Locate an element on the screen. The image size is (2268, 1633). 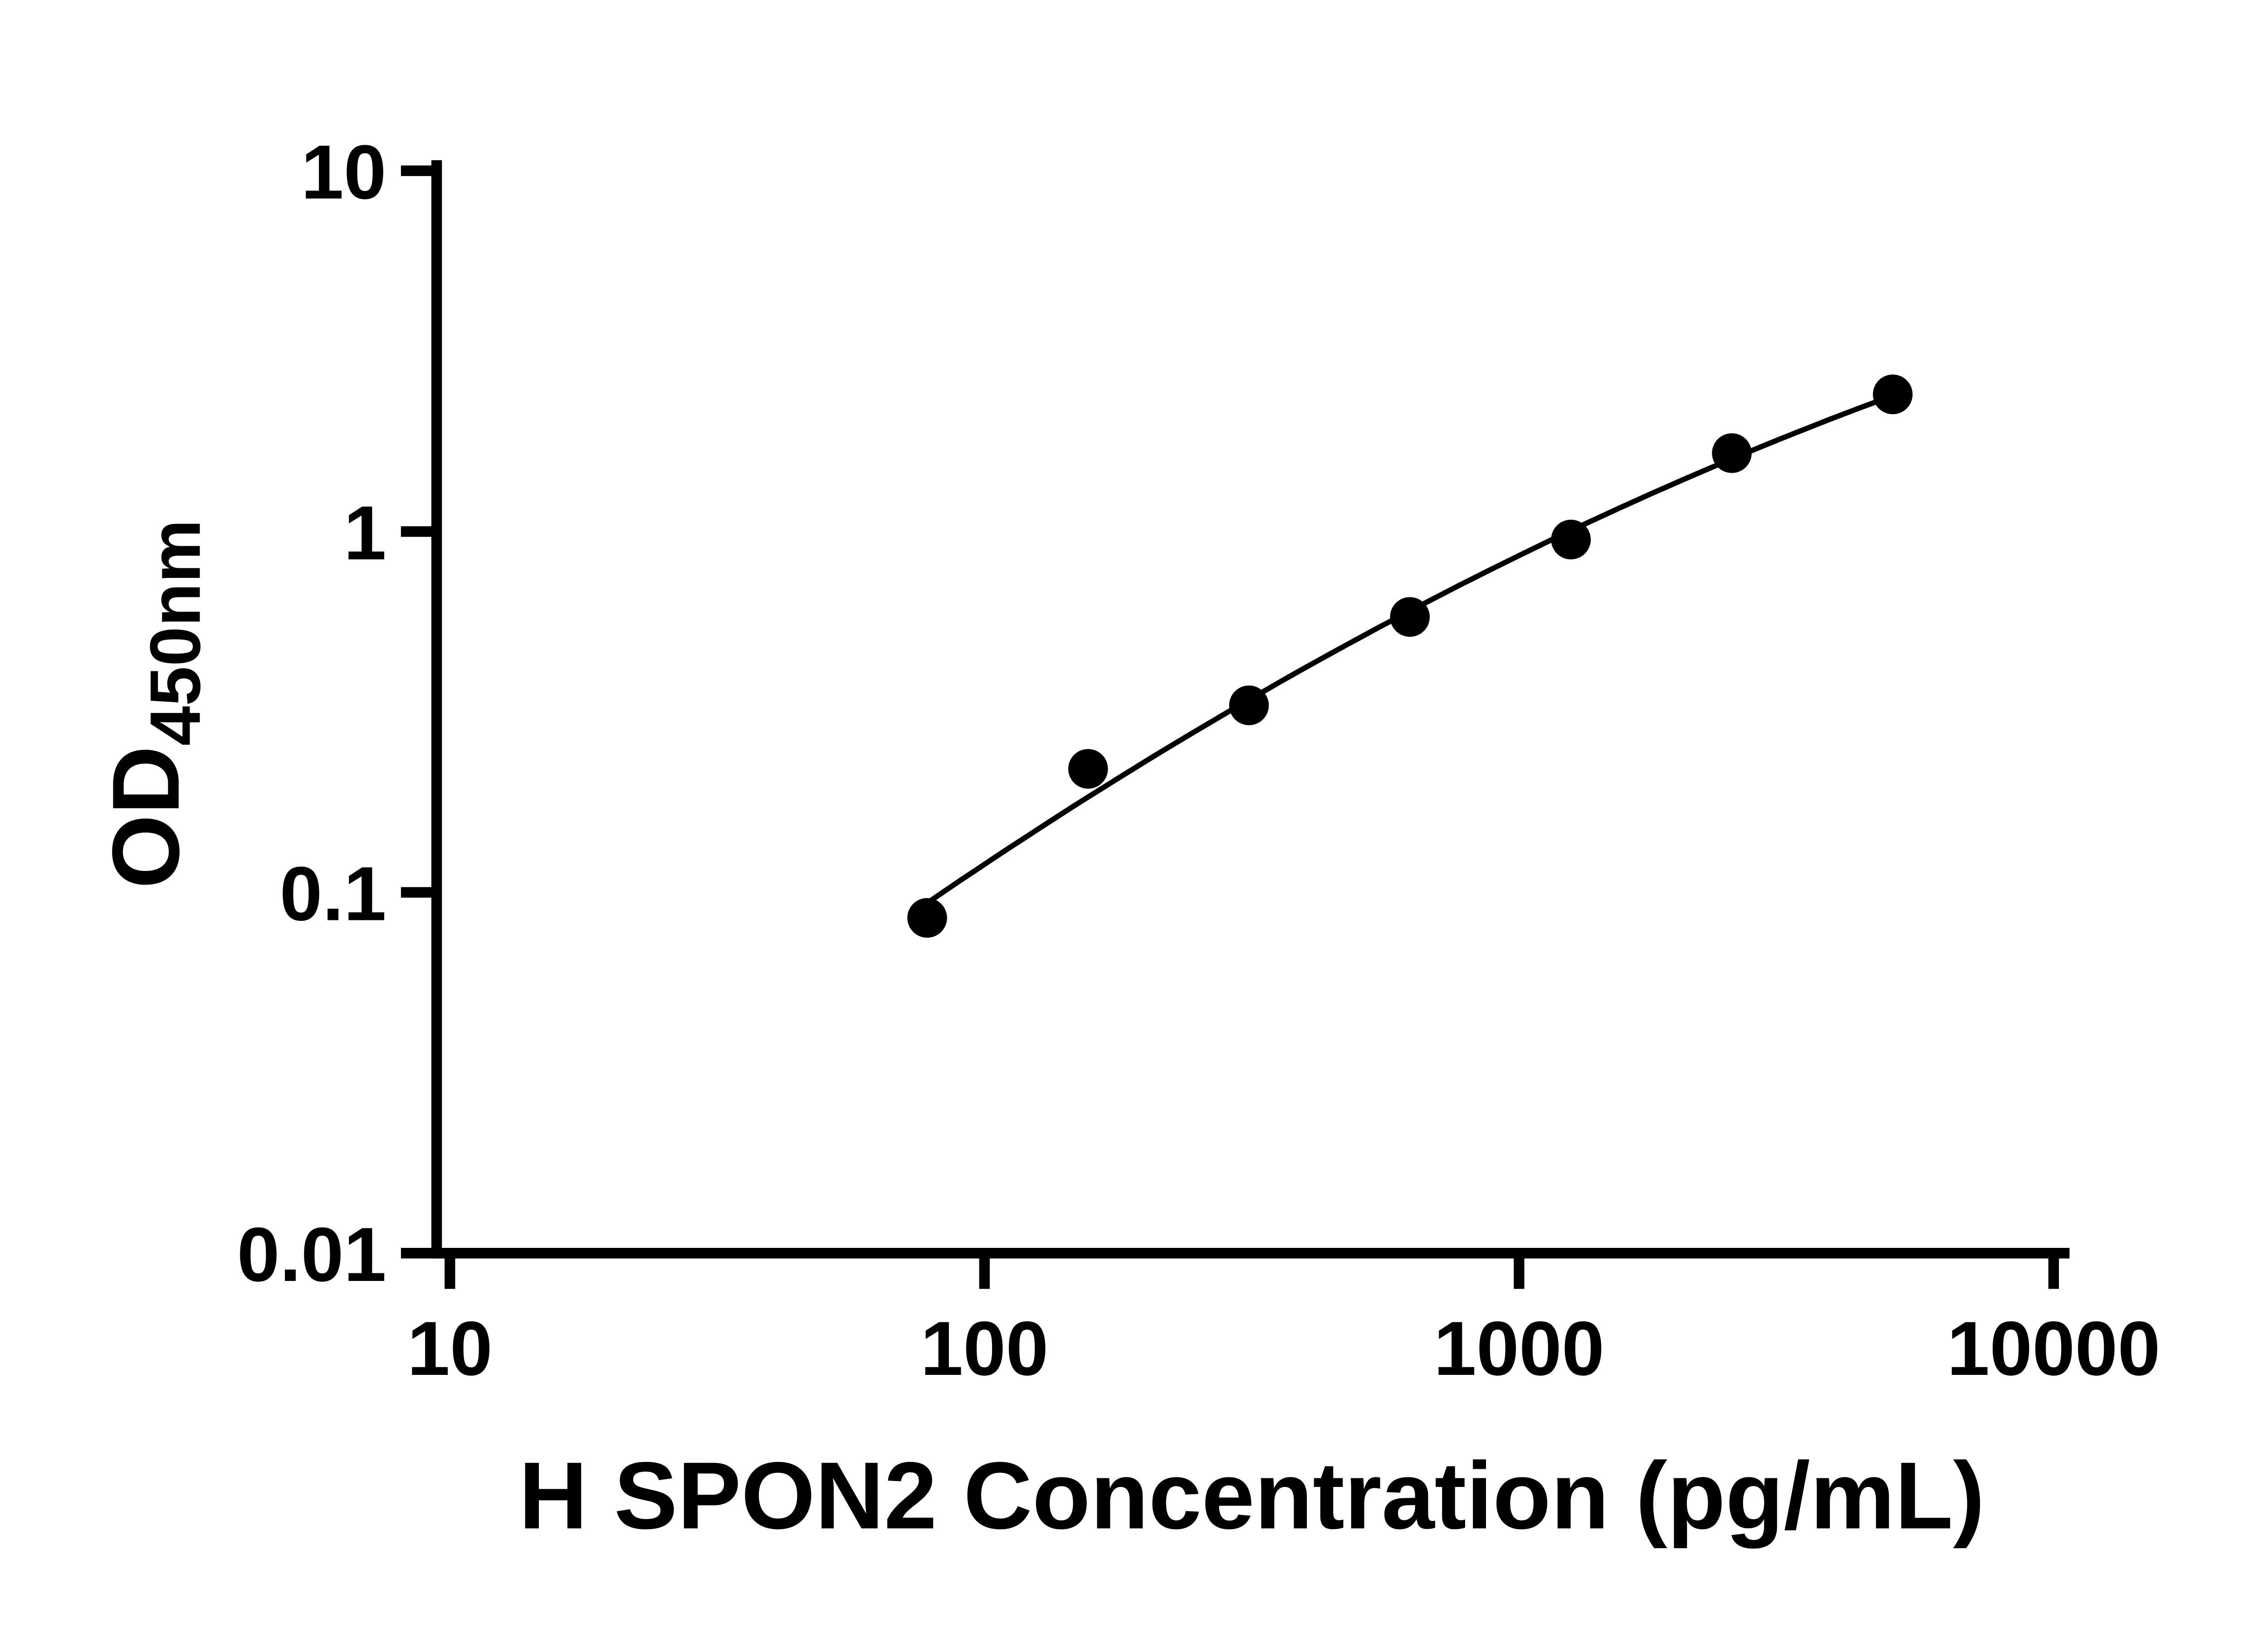
y-axis-title-main: OD is located at coordinates (146, 817).